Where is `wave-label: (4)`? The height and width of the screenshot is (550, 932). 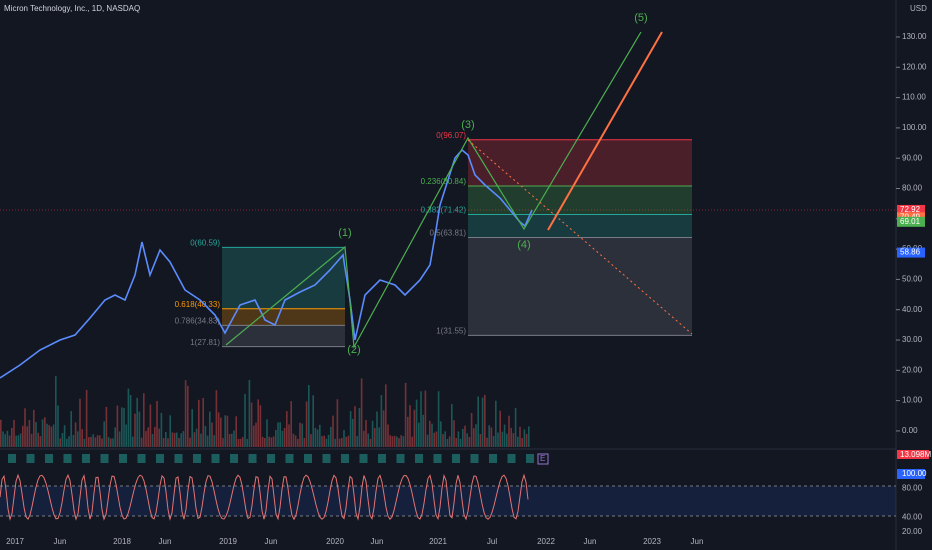
wave-label: (4) is located at coordinates (523, 245).